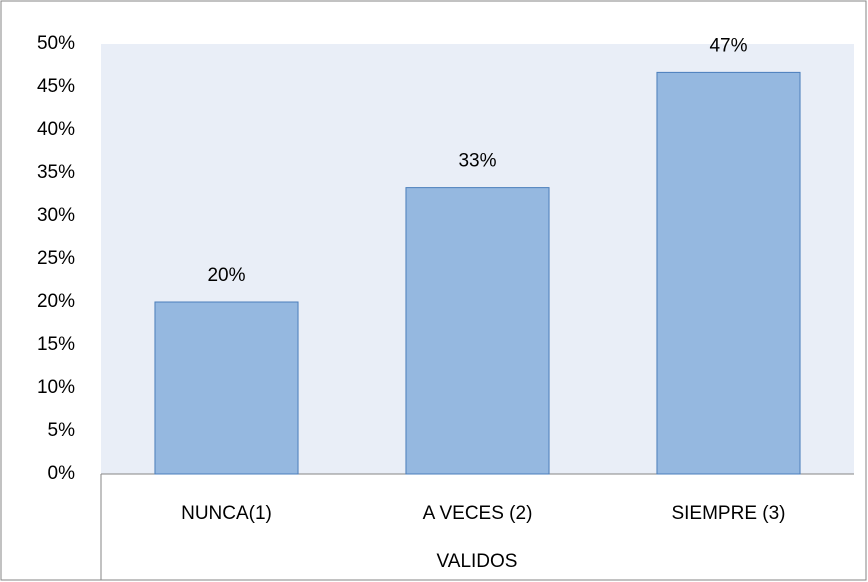 This screenshot has height=582, width=868. What do you see at coordinates (226, 275) in the screenshot?
I see `data-label: 20%` at bounding box center [226, 275].